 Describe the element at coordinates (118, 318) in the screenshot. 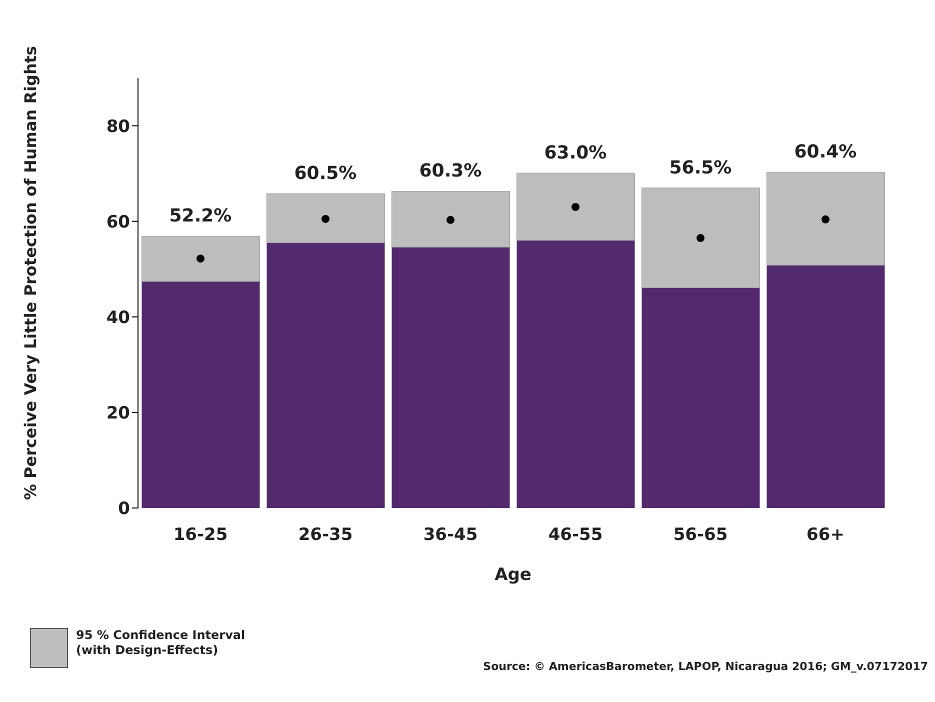

I see `y-tick-label: 40` at that location.